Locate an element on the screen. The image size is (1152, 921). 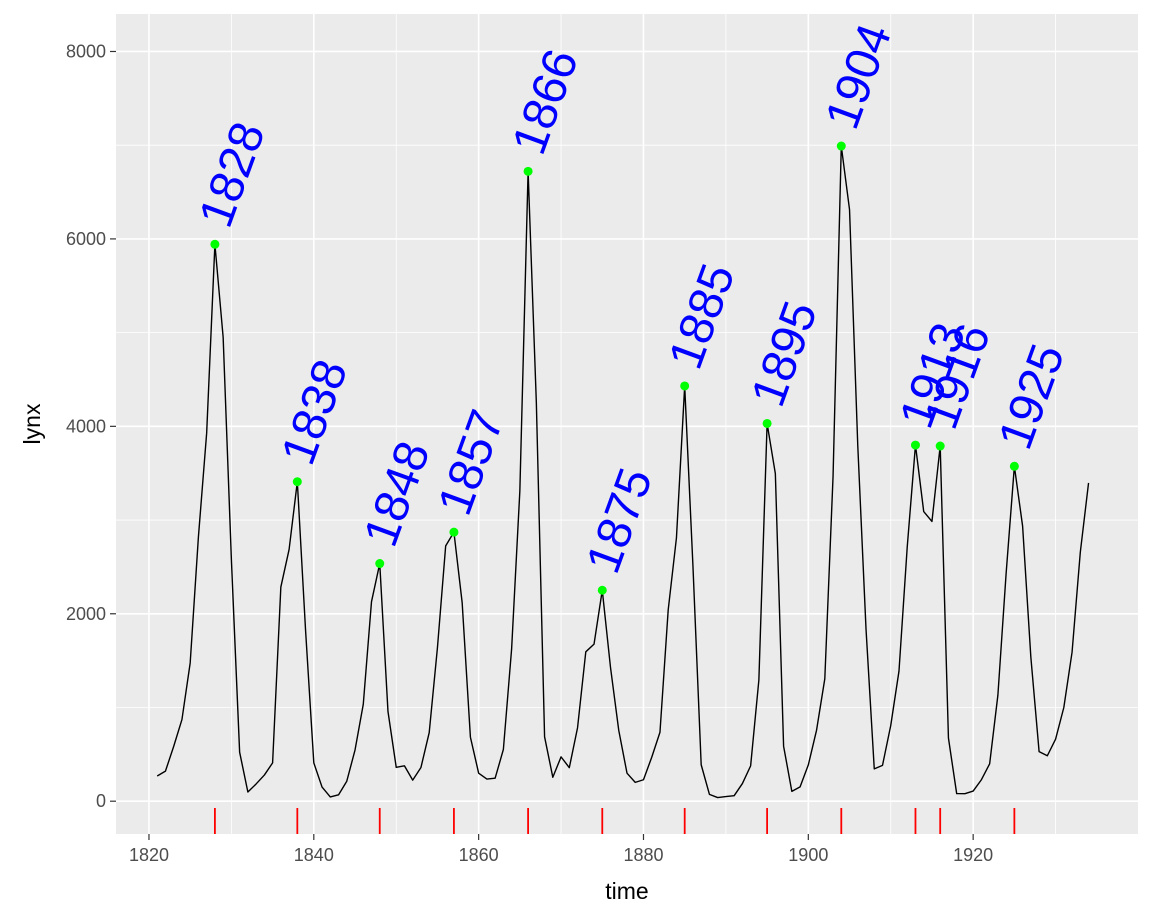
y-tick-label: 2000 is located at coordinates (86, 614).